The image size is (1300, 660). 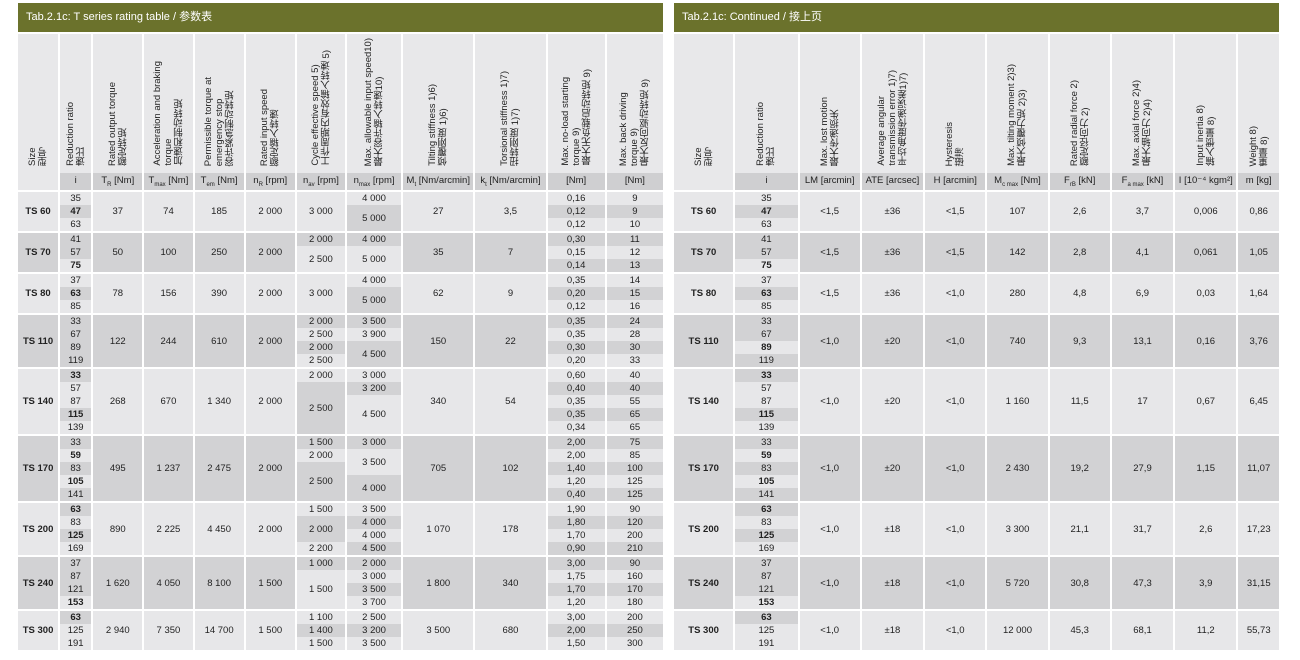 I want to click on back-driving-torque-cell: 24, so click(x=634, y=320).